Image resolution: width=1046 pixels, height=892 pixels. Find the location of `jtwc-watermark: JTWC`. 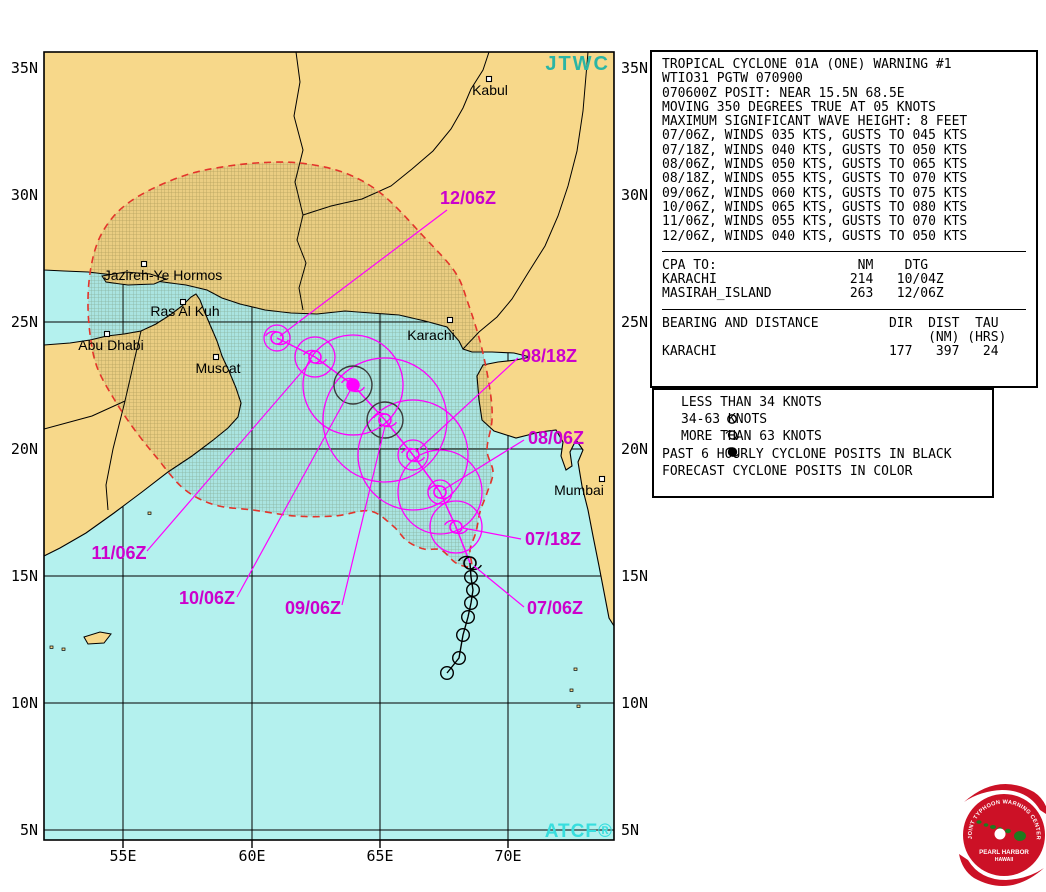

jtwc-watermark: JTWC is located at coordinates (577, 64).